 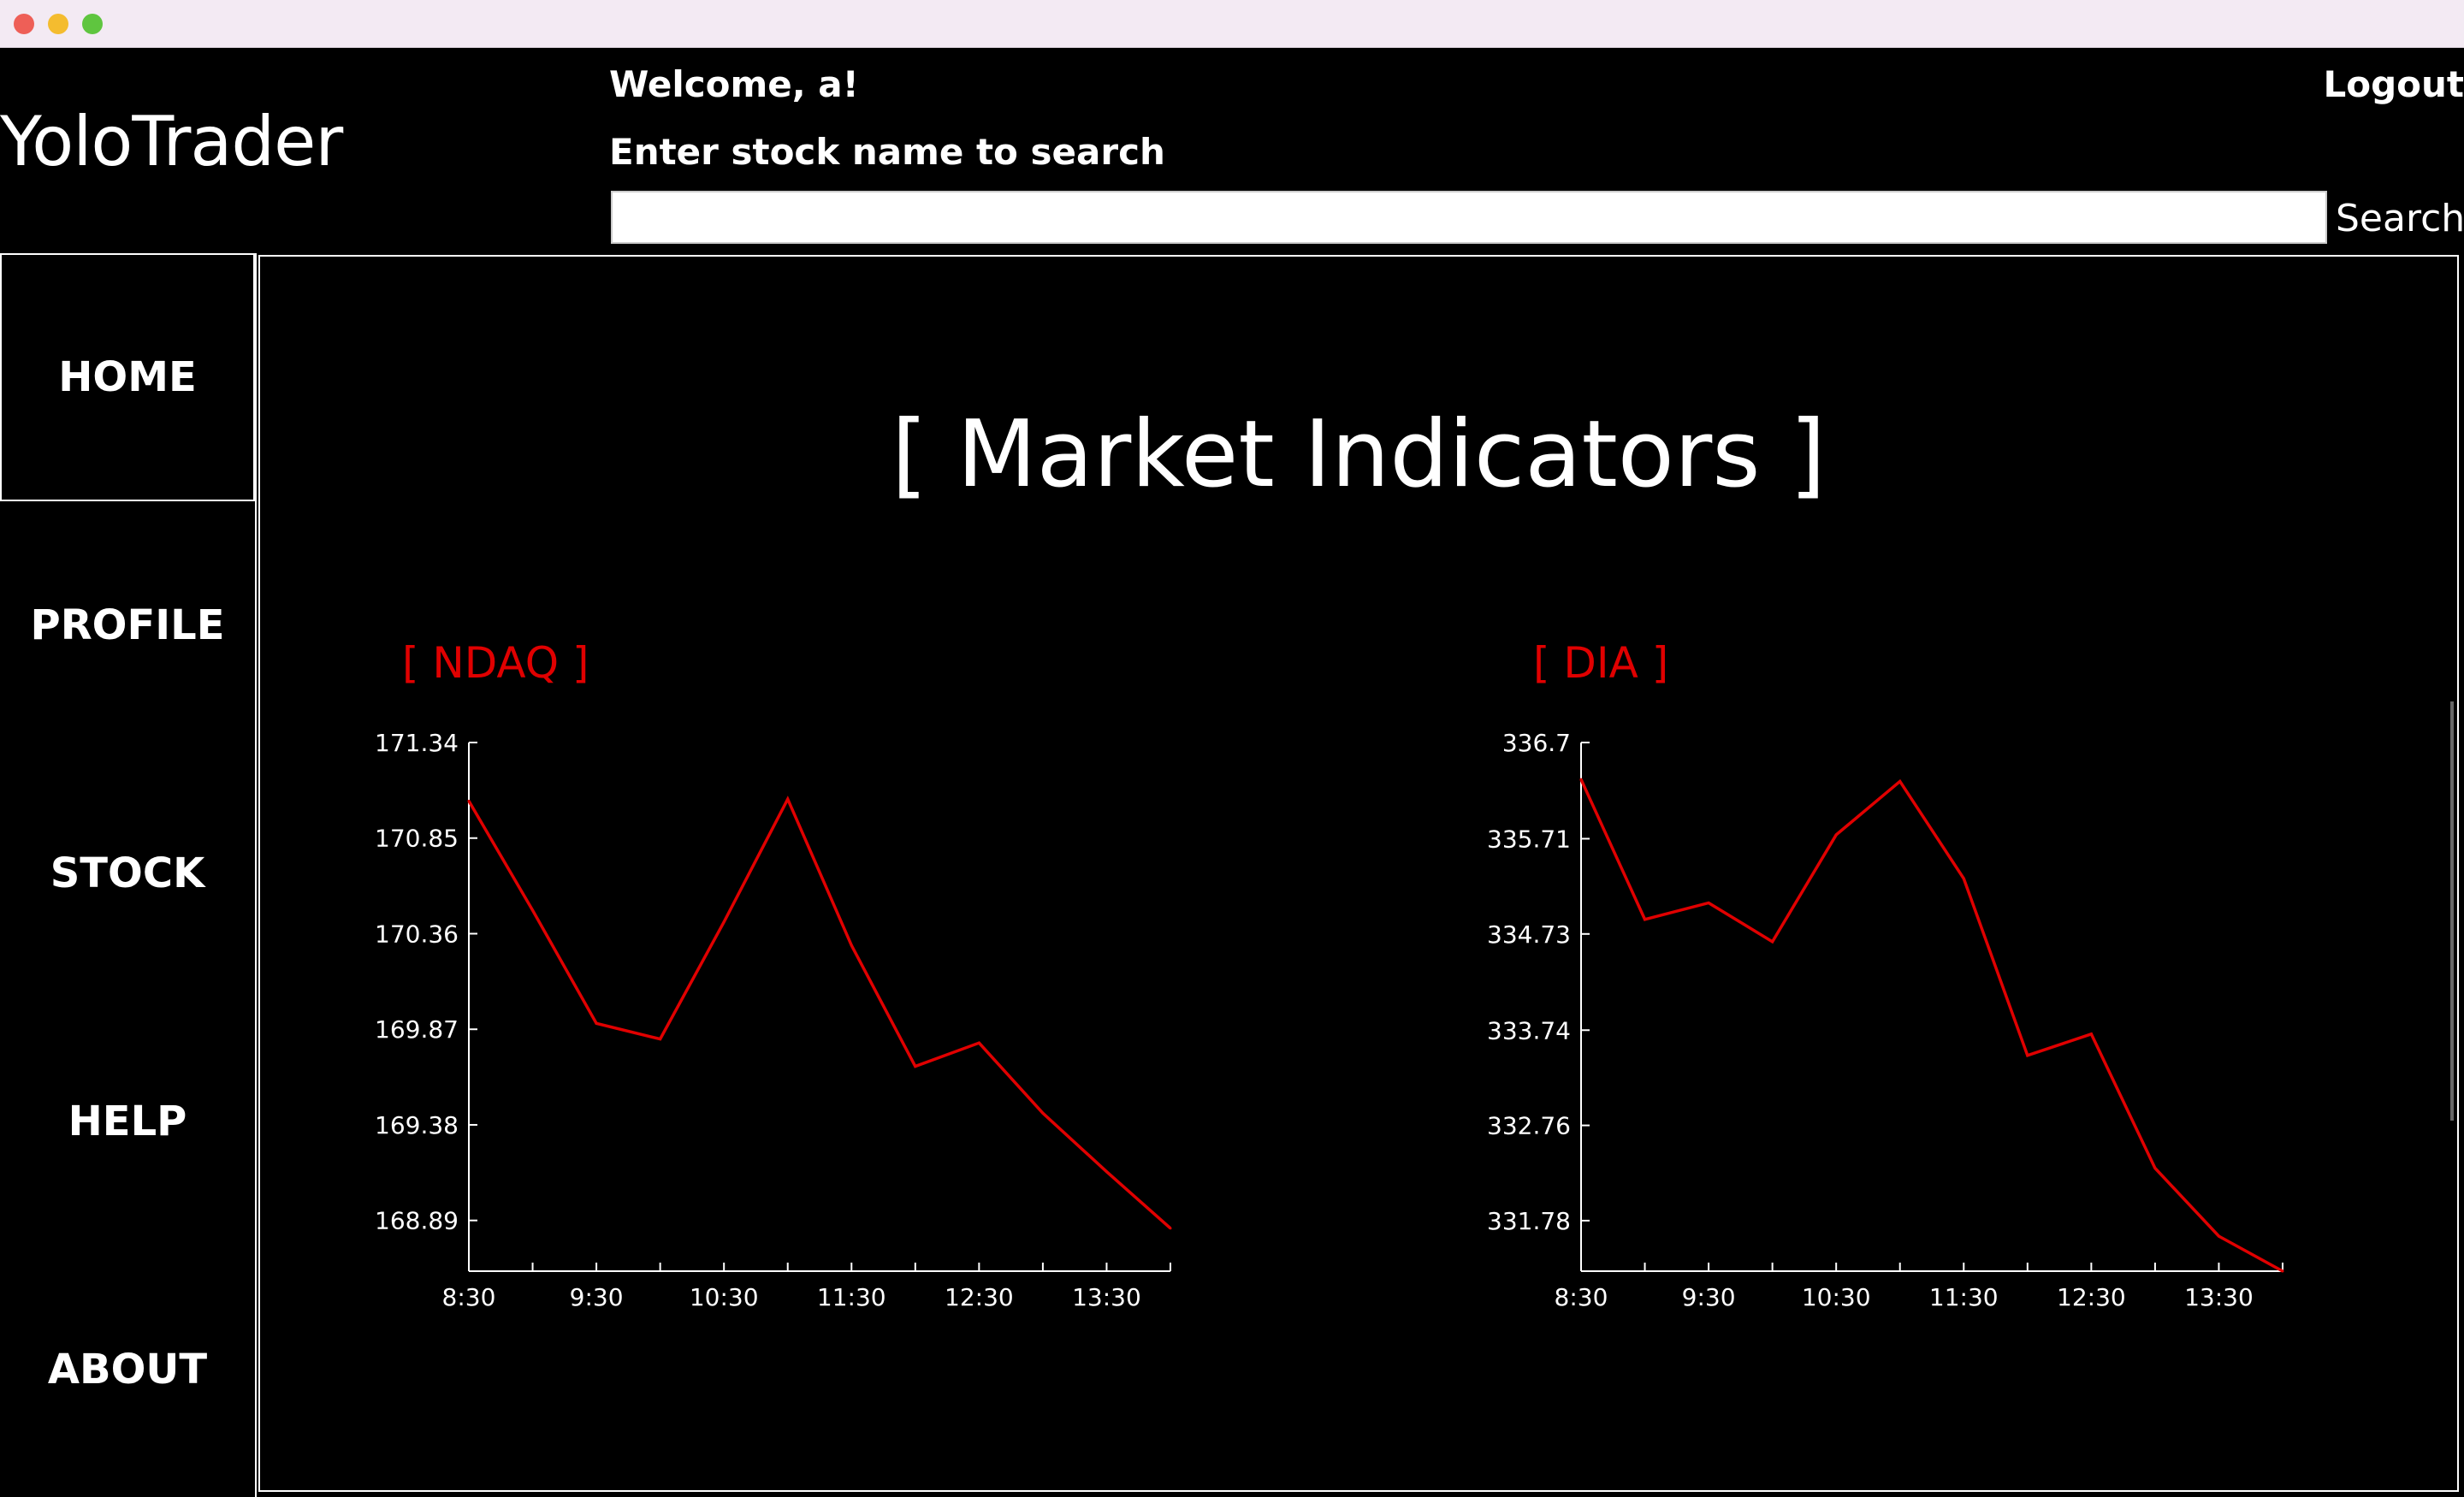 I want to click on maximize-window-button, so click(x=92, y=24).